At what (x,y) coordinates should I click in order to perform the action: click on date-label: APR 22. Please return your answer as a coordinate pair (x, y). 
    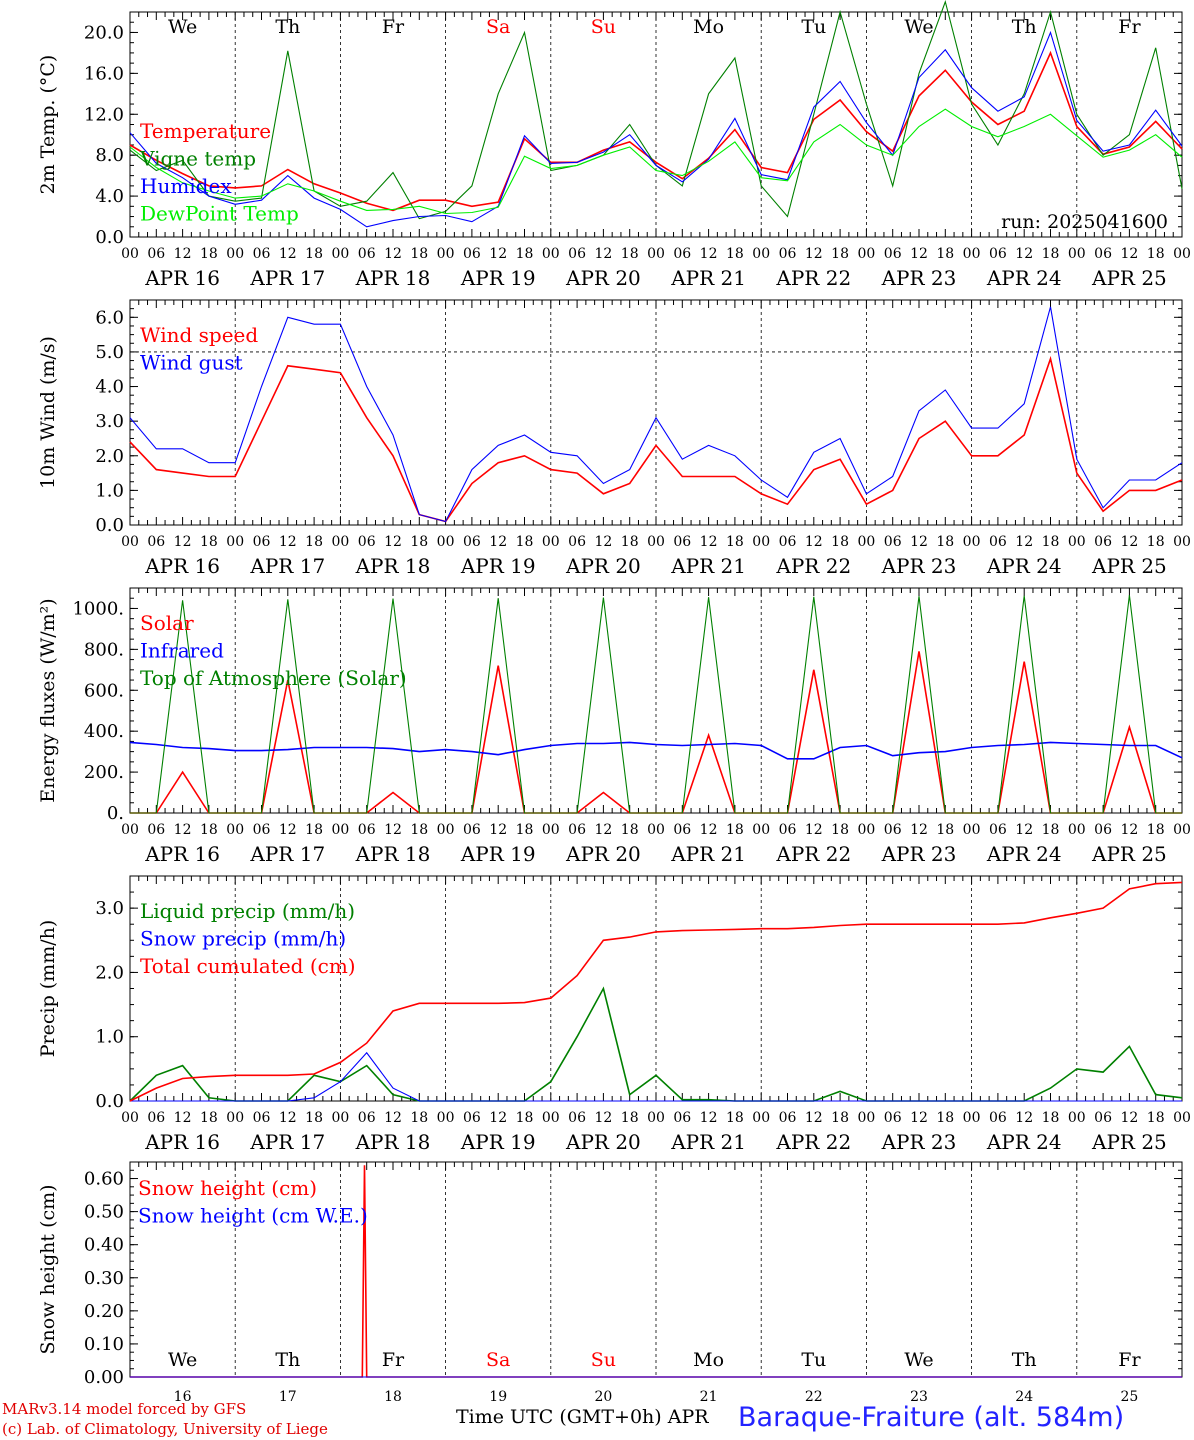
    Looking at the image, I should click on (813, 278).